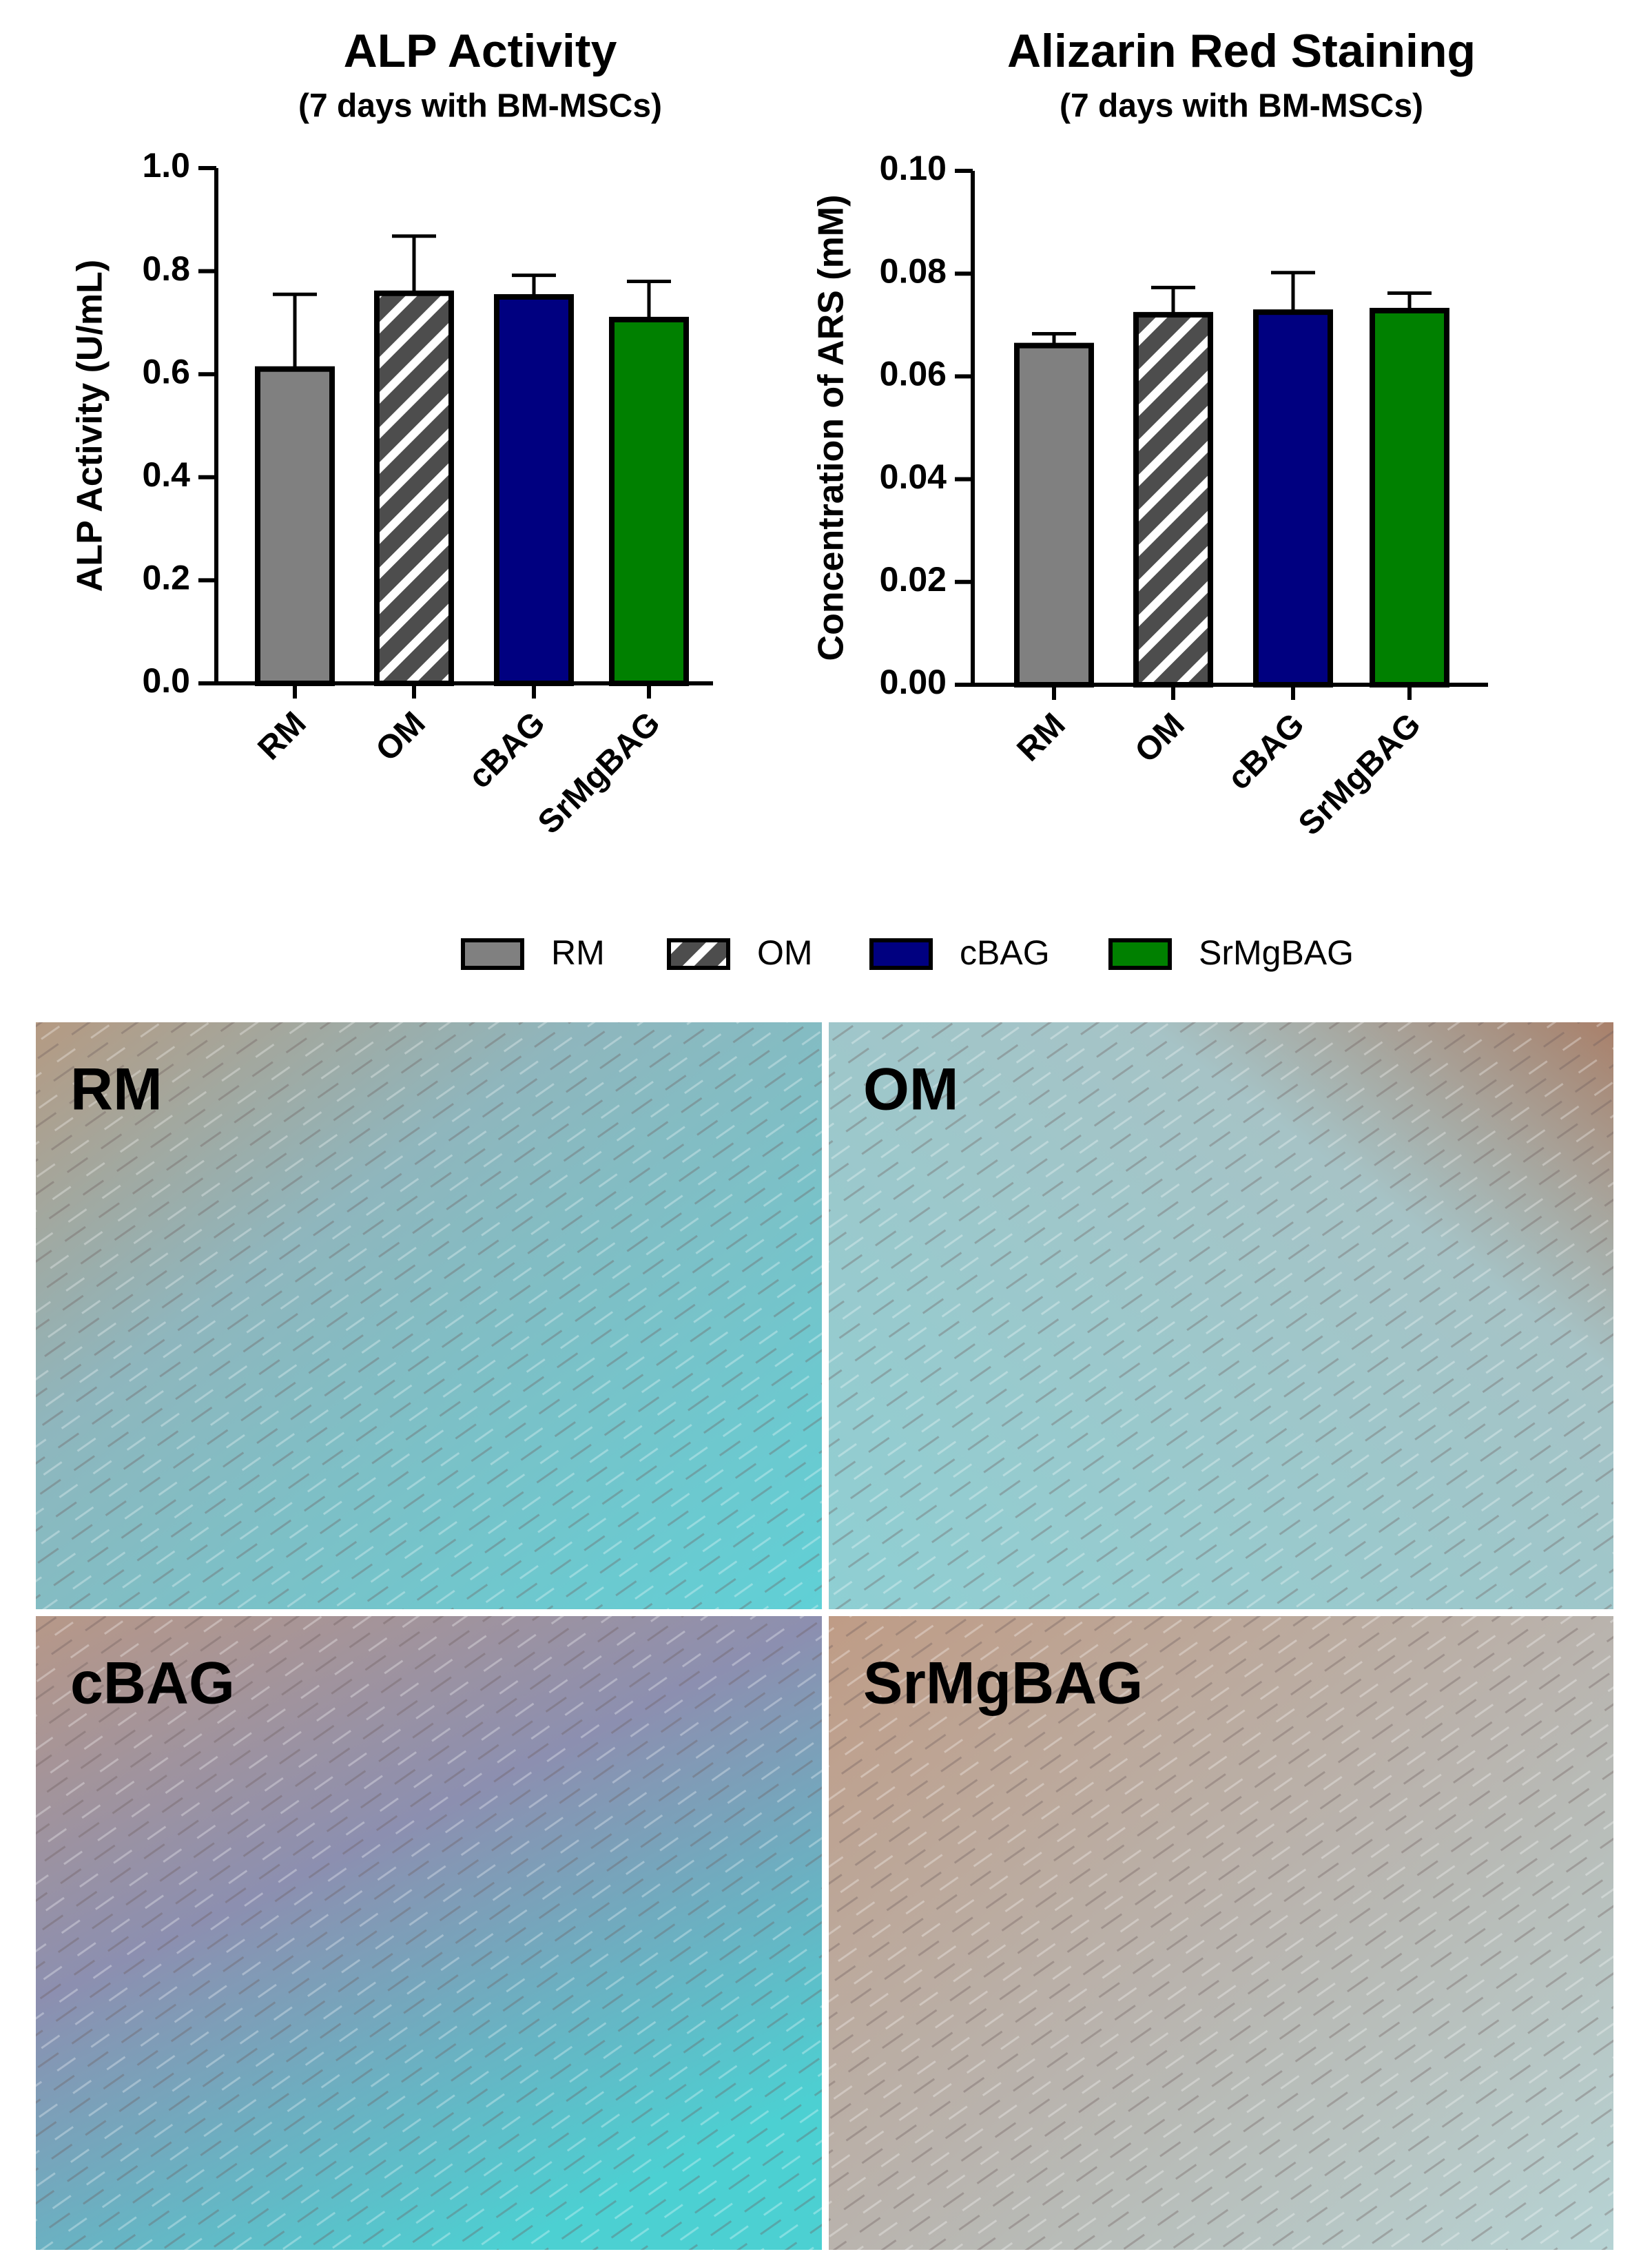 The height and width of the screenshot is (2254, 1652). What do you see at coordinates (1241, 51) in the screenshot?
I see `chart-title: Alizarin Red Staining` at bounding box center [1241, 51].